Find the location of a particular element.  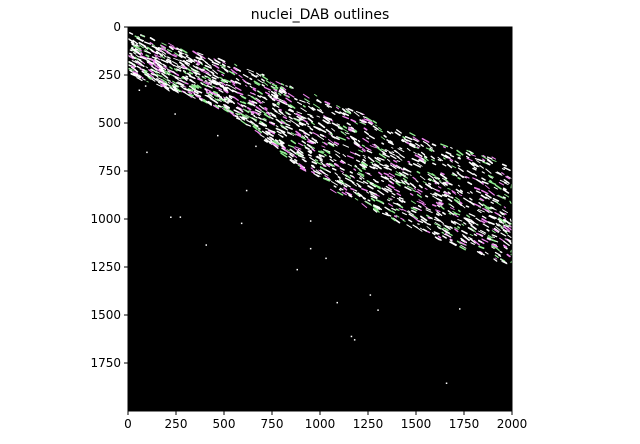

y-tick-label: 0 is located at coordinates (117, 27).